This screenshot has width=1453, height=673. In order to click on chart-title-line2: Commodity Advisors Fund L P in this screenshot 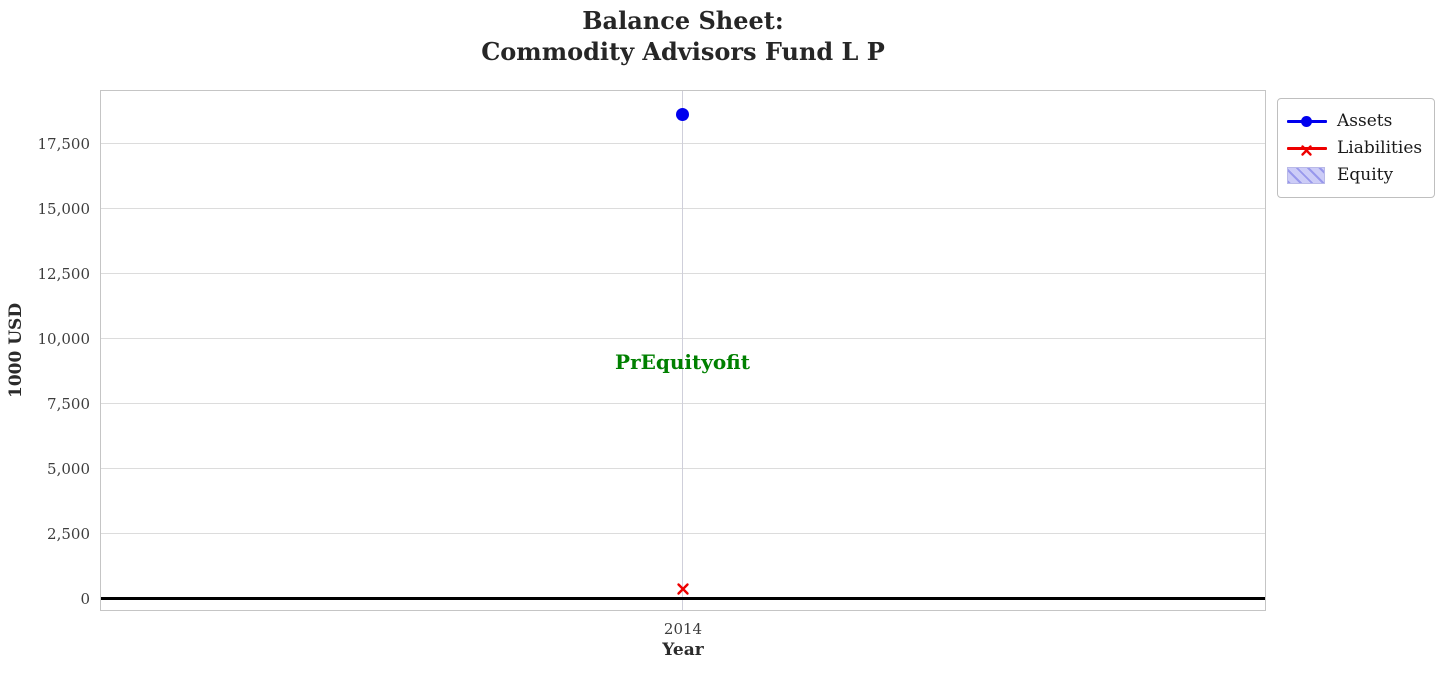, I will do `click(683, 51)`.